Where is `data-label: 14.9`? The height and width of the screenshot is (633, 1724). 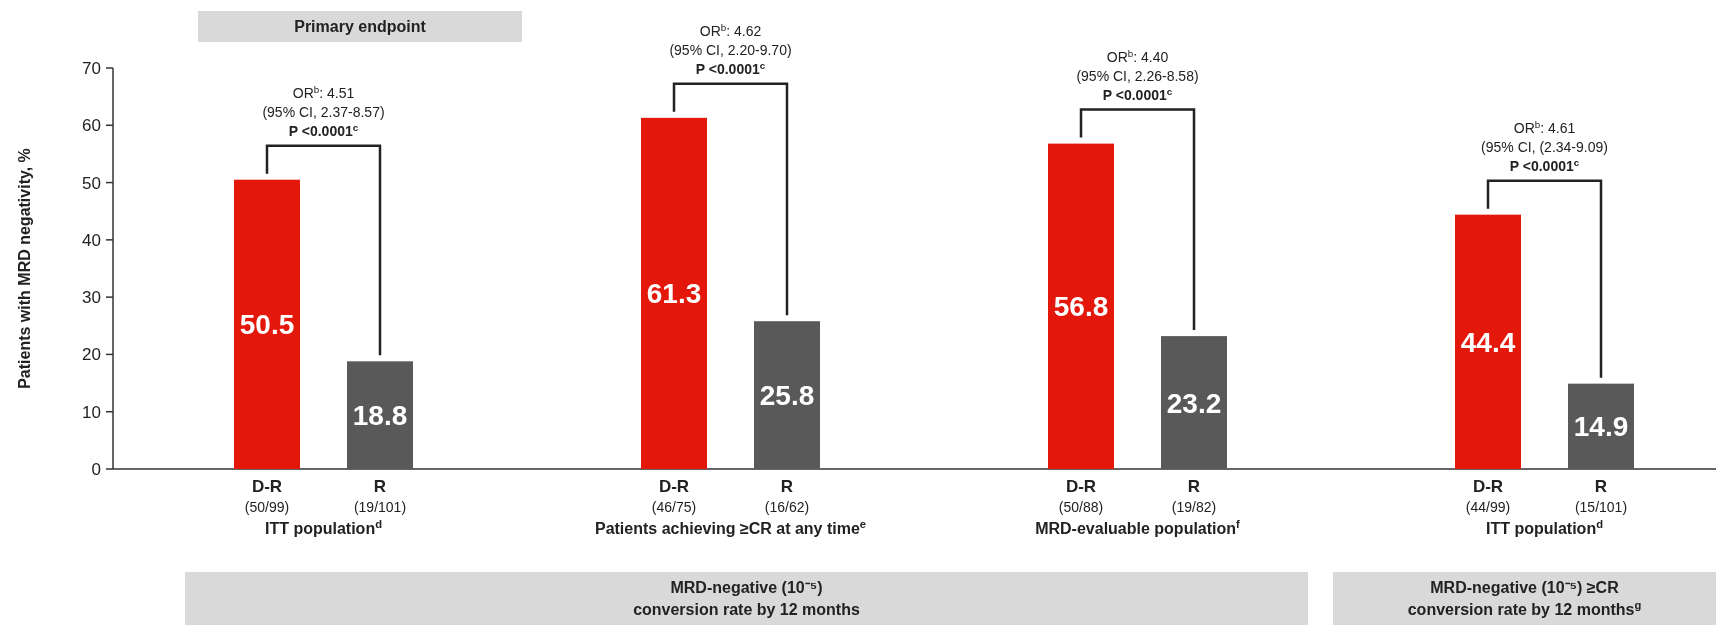
data-label: 14.9 is located at coordinates (1601, 427).